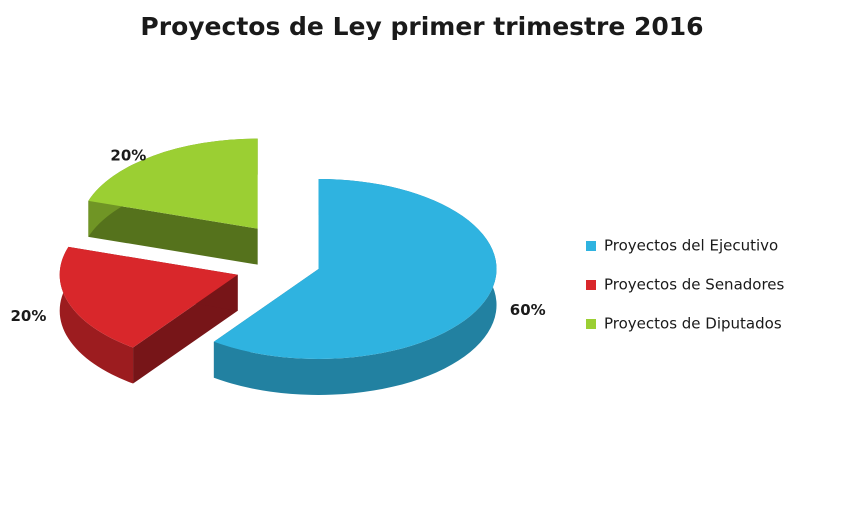 The height and width of the screenshot is (525, 845). What do you see at coordinates (693, 324) in the screenshot?
I see `legend-label: Proyectos de Diputados` at bounding box center [693, 324].